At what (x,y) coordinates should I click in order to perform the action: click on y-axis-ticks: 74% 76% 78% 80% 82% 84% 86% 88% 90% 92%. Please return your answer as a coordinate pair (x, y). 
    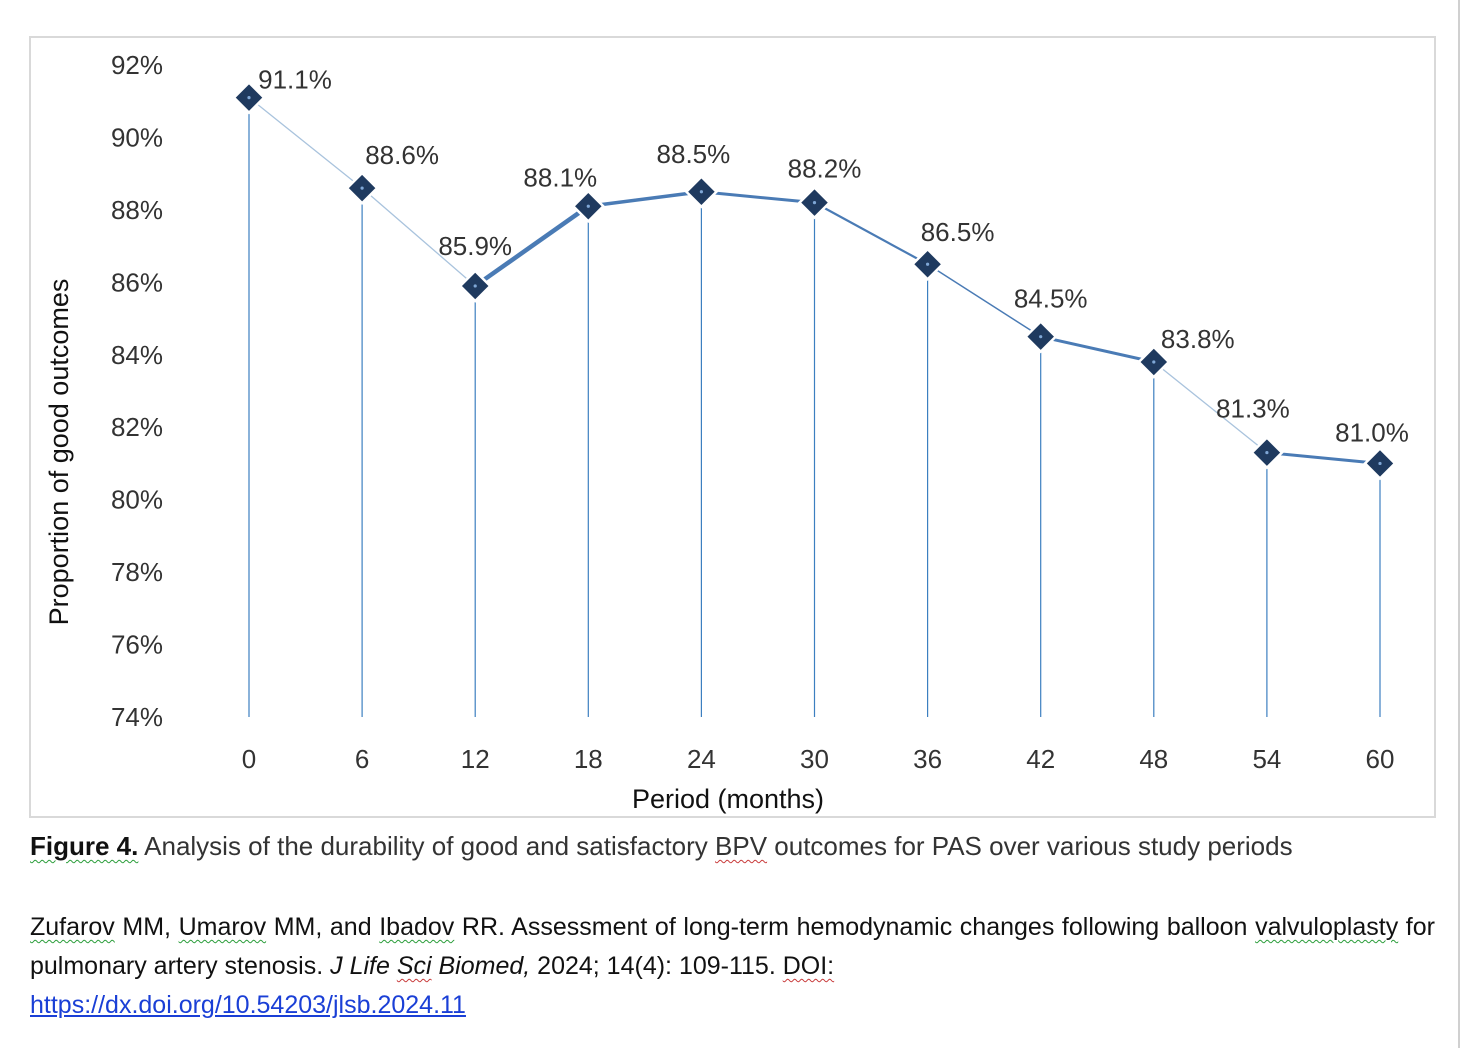
    Looking at the image, I should click on (137, 391).